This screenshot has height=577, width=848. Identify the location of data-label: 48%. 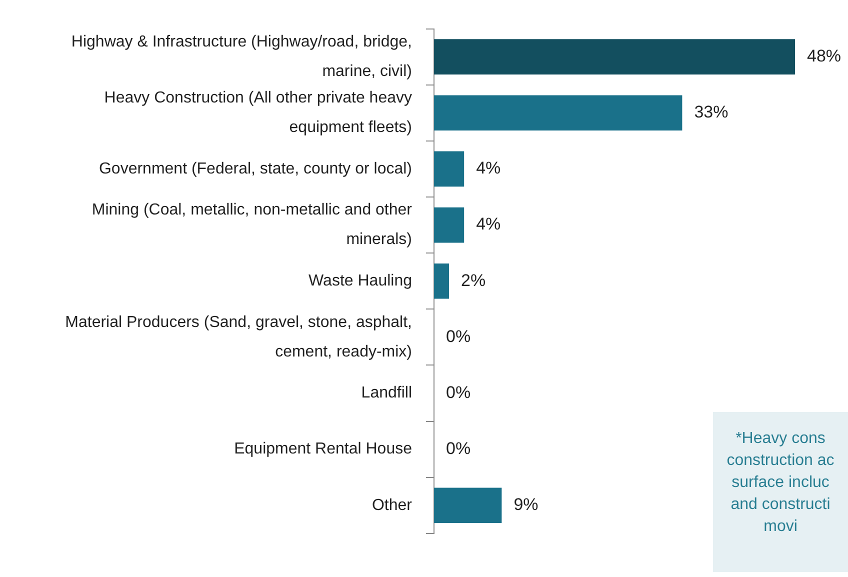
(824, 56).